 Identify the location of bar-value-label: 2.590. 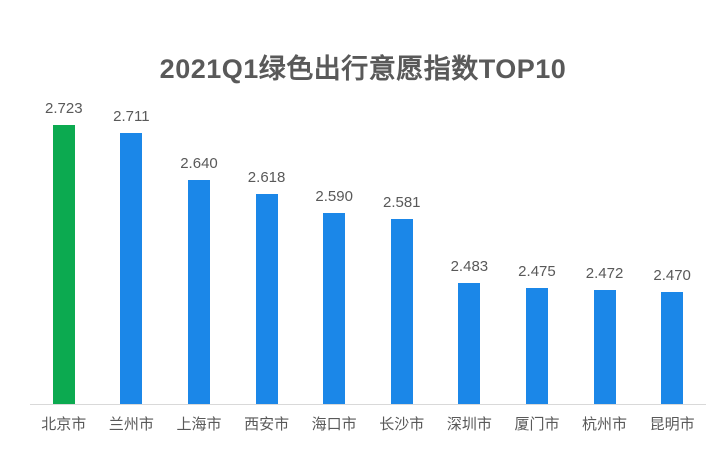
(334, 196).